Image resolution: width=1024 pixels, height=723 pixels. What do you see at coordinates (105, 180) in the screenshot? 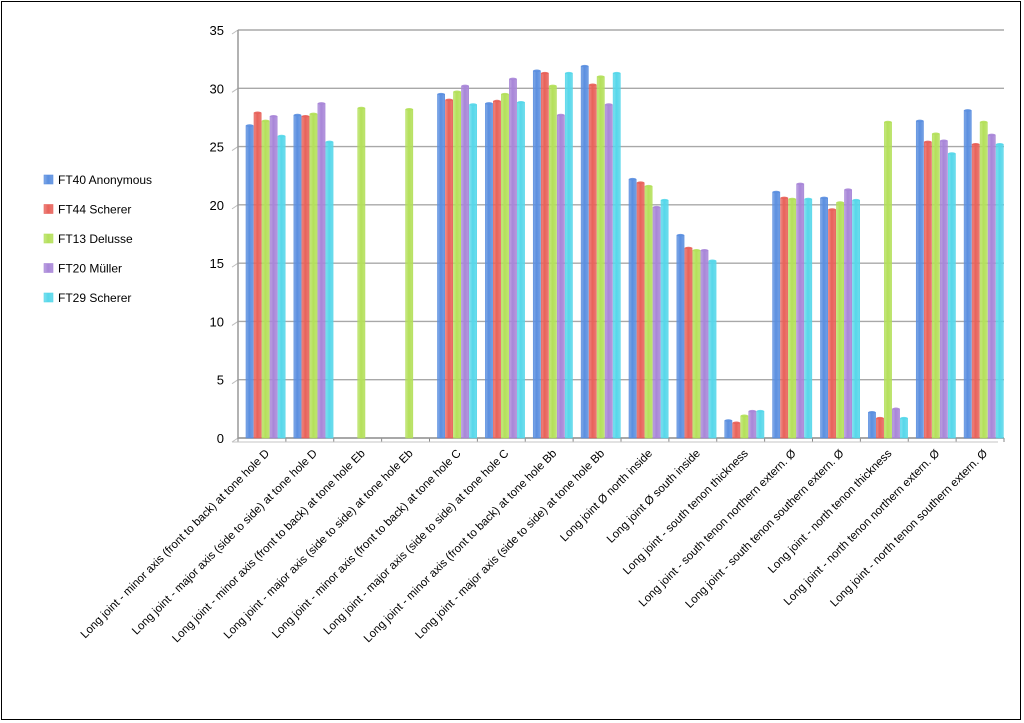
I see `legend-label: FT40 Anonymous` at bounding box center [105, 180].